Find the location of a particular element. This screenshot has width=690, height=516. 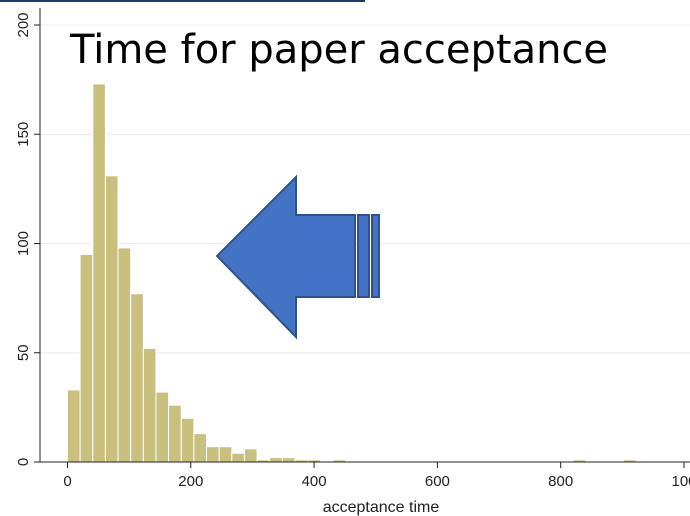

y-tick-label: 200 is located at coordinates (23, 24).